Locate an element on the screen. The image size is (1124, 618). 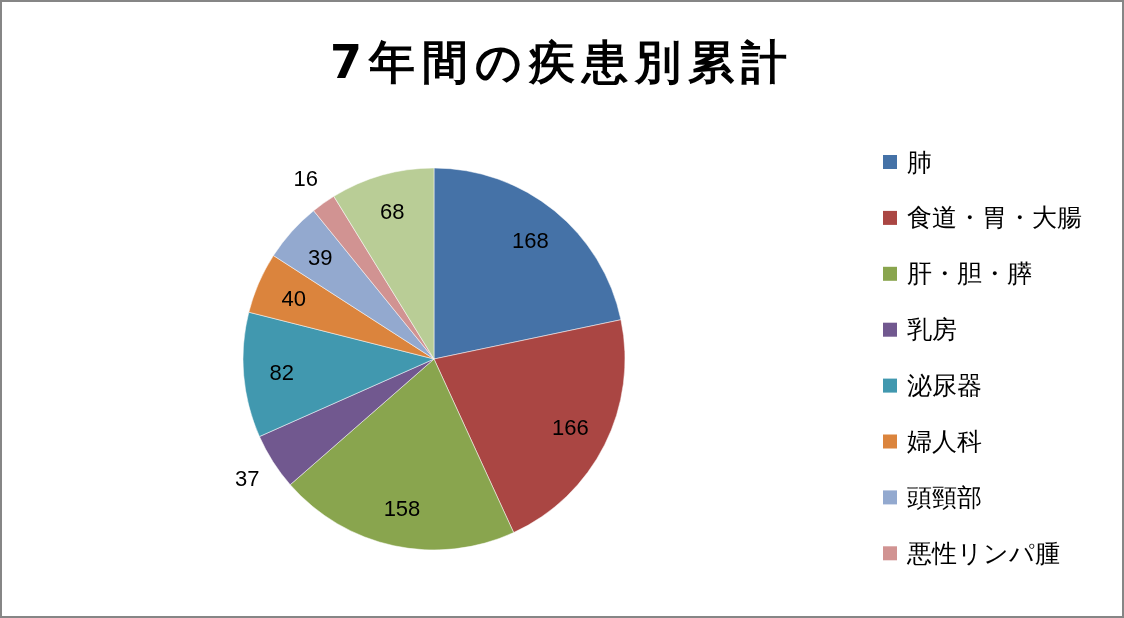
data-label: 37 is located at coordinates (247, 478).